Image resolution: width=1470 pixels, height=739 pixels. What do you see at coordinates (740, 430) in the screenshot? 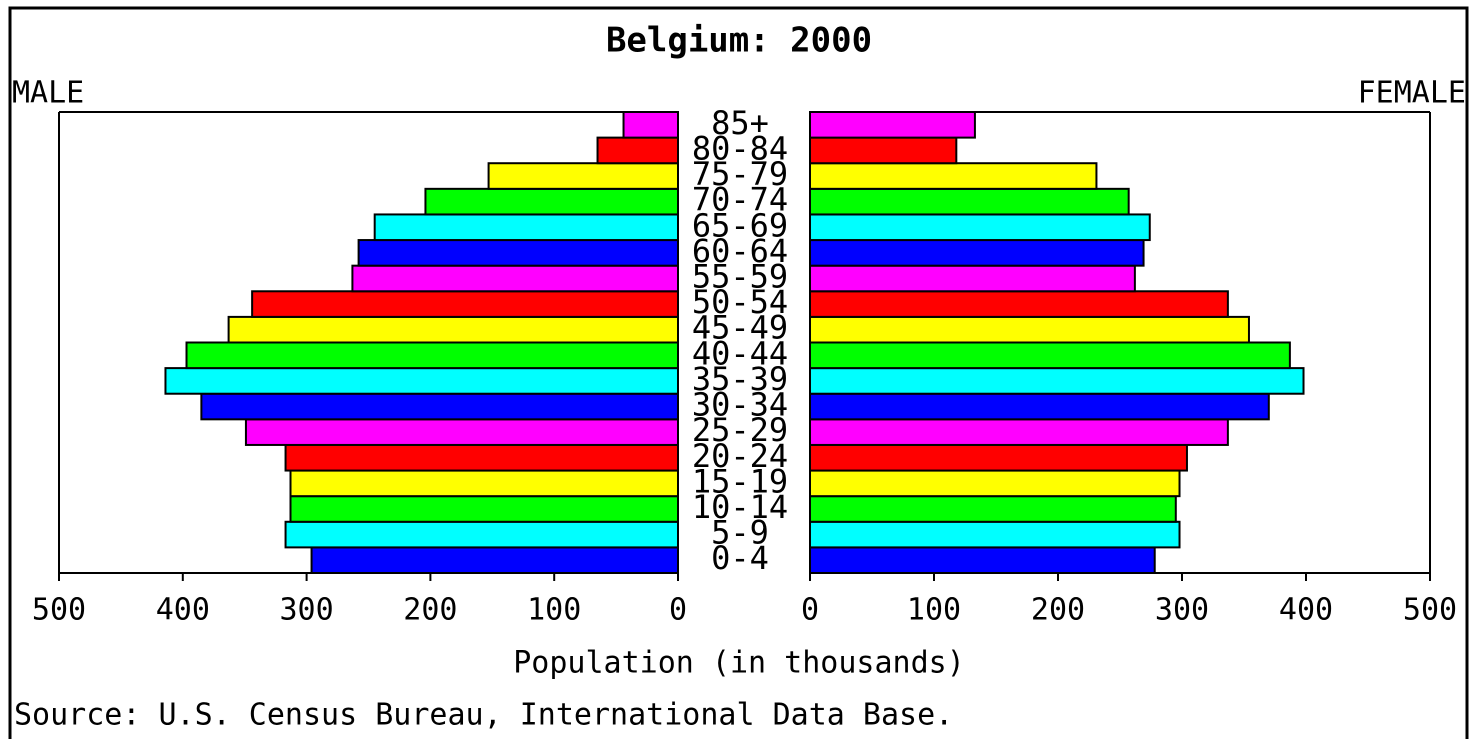
I see `category-label: 25-29` at bounding box center [740, 430].